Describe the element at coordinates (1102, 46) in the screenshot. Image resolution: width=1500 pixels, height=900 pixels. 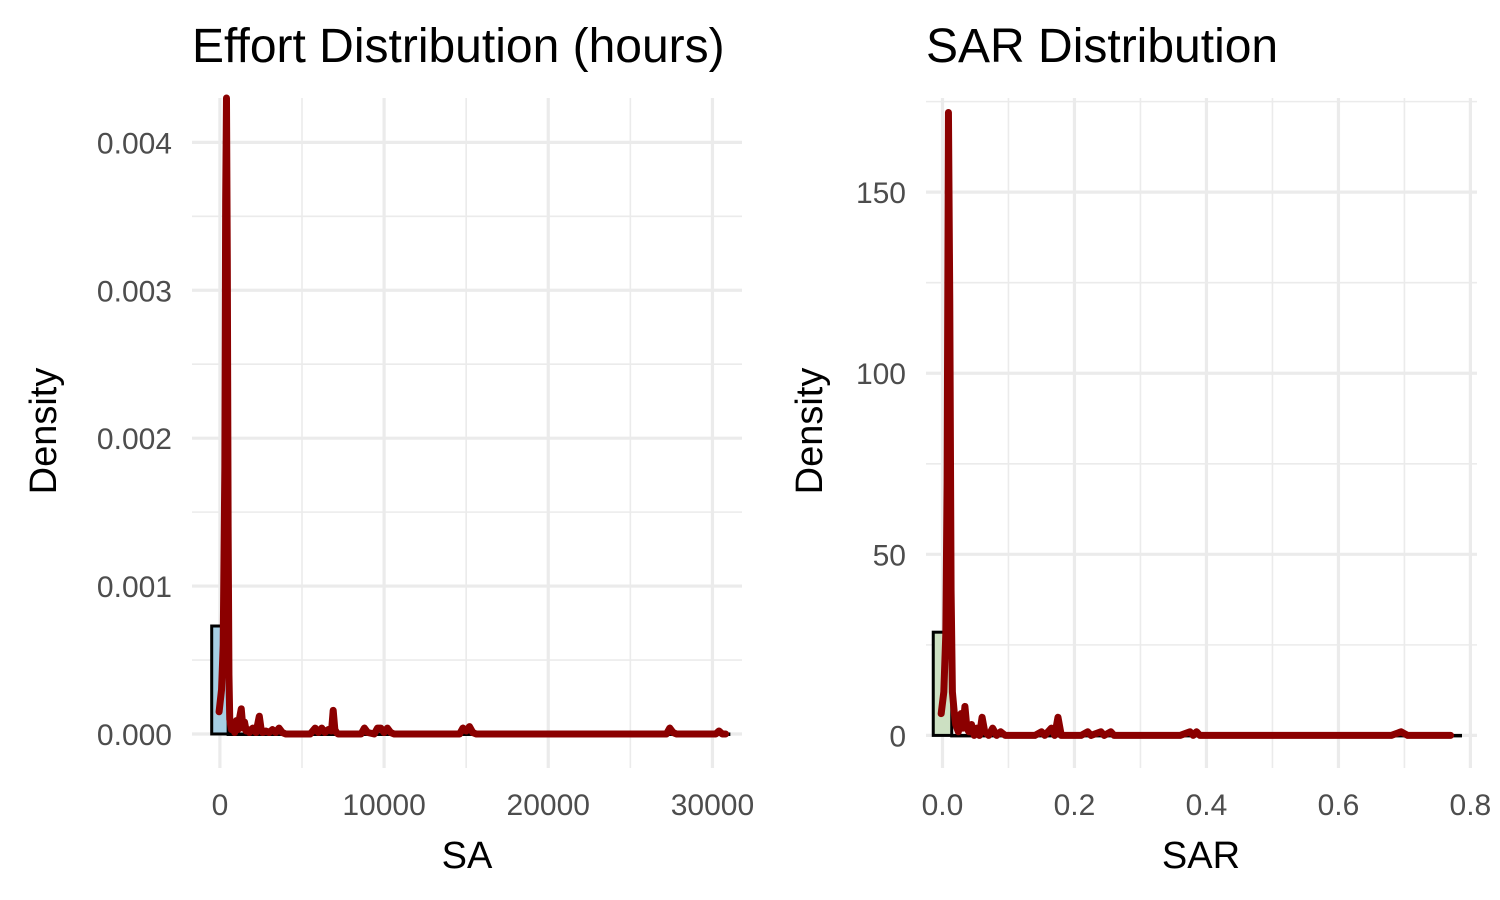
I see `sar-chart-title: SAR Distribution` at that location.